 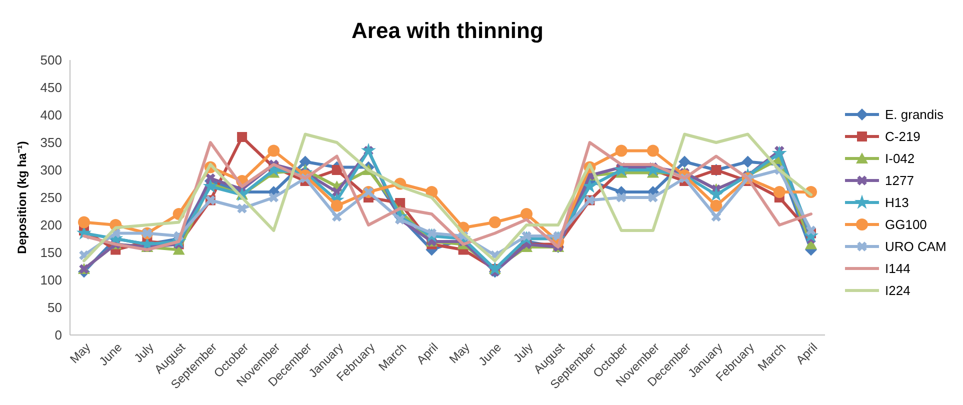 What do you see at coordinates (906, 224) in the screenshot?
I see `legend-label: GG100` at bounding box center [906, 224].